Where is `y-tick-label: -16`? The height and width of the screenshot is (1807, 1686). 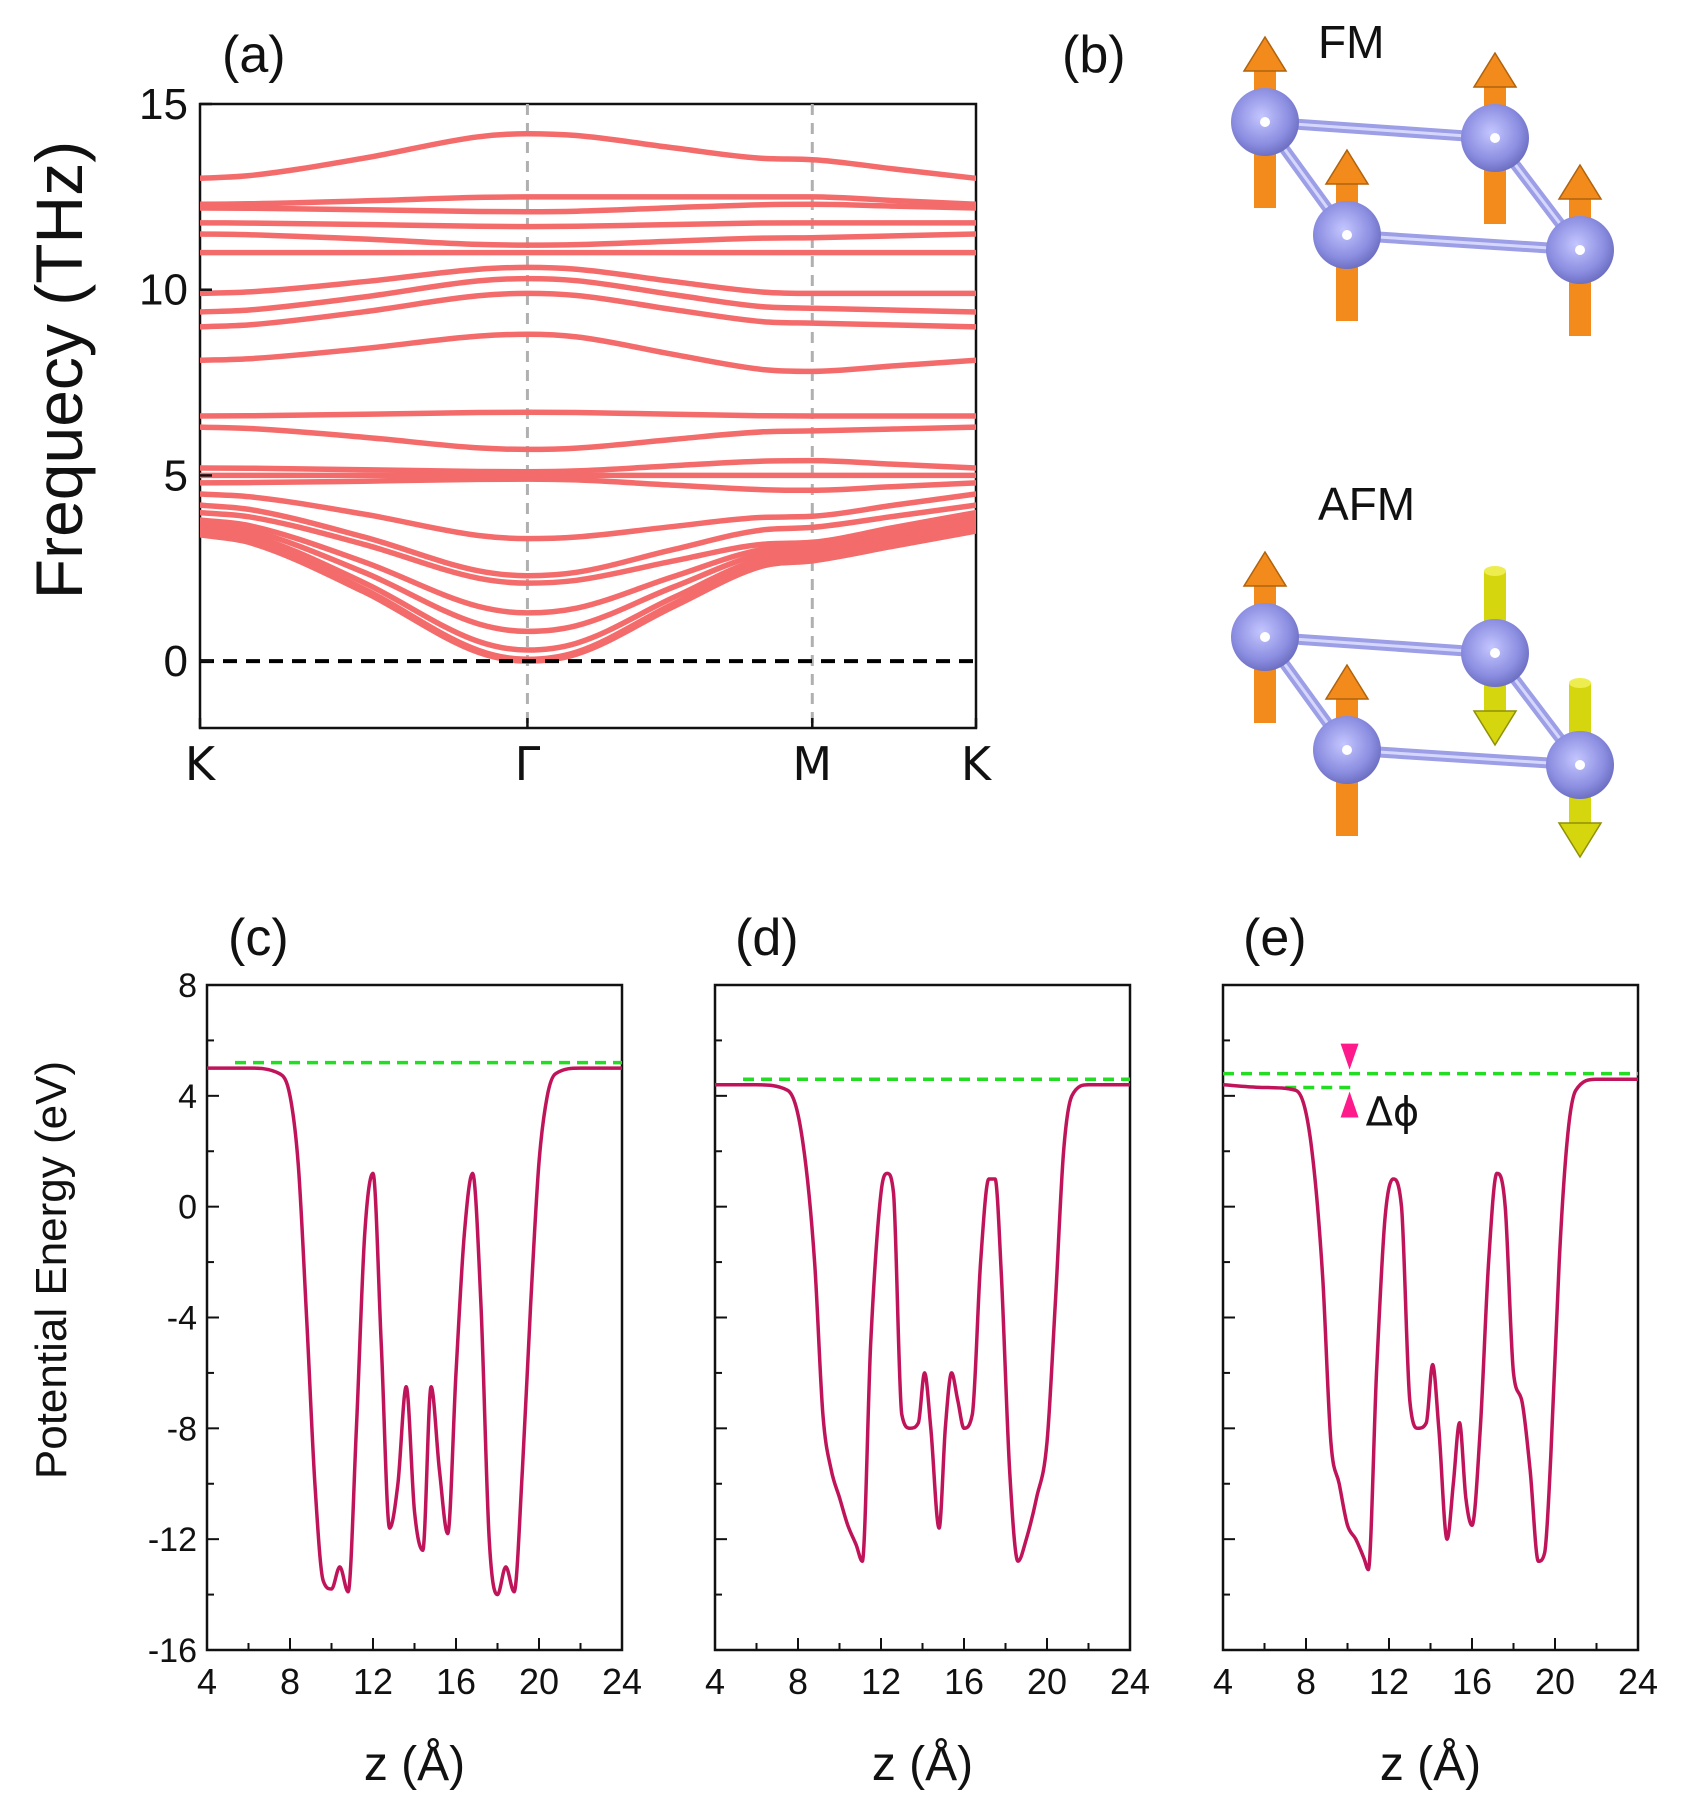
y-tick-label: -16 is located at coordinates (172, 1651).